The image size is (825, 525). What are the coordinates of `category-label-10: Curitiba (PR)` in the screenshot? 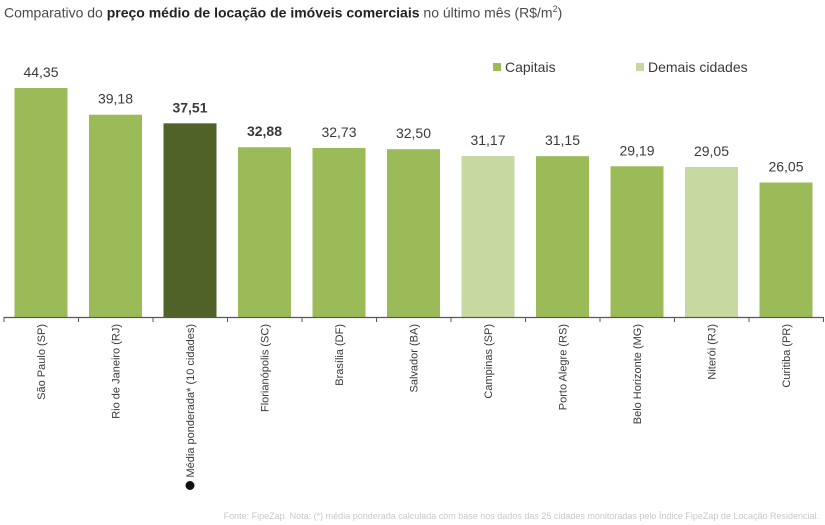 It's located at (787, 356).